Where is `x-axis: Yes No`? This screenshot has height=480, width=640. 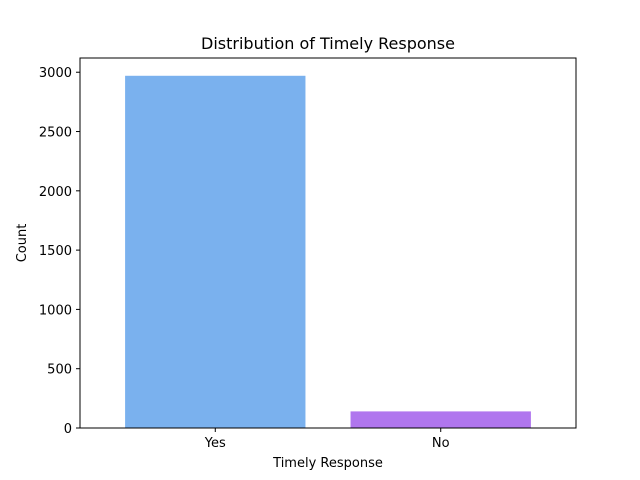 x-axis: Yes No is located at coordinates (327, 439).